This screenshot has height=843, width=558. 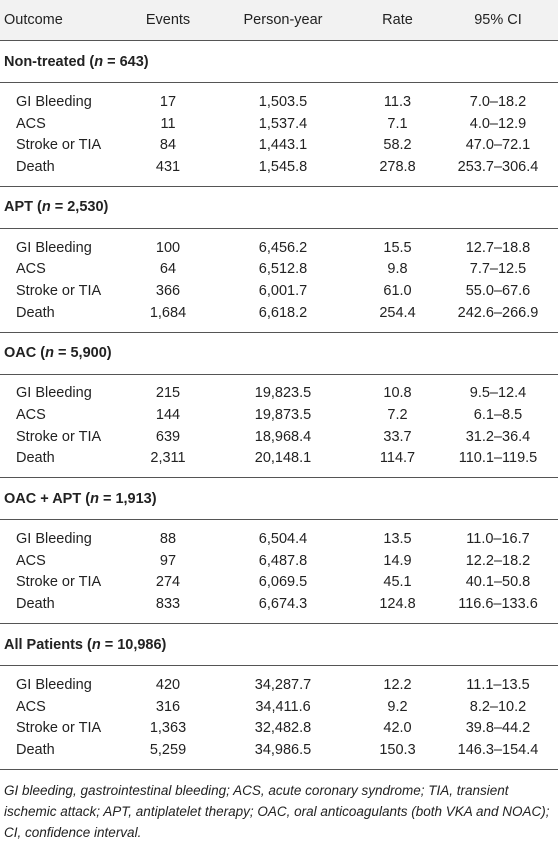 What do you see at coordinates (79, 207) in the screenshot?
I see `group-n-value: = 2,530)` at bounding box center [79, 207].